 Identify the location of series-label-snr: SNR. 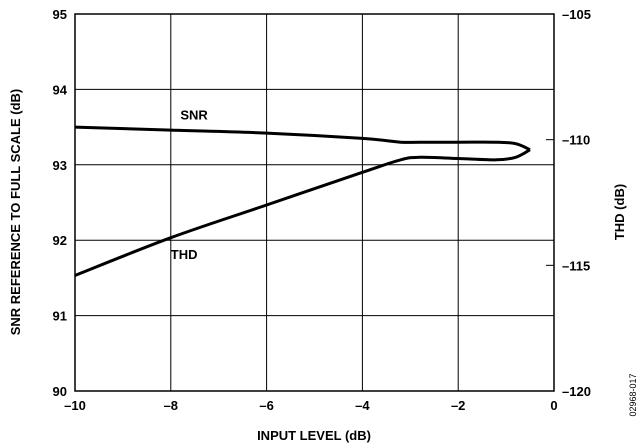
(194, 115).